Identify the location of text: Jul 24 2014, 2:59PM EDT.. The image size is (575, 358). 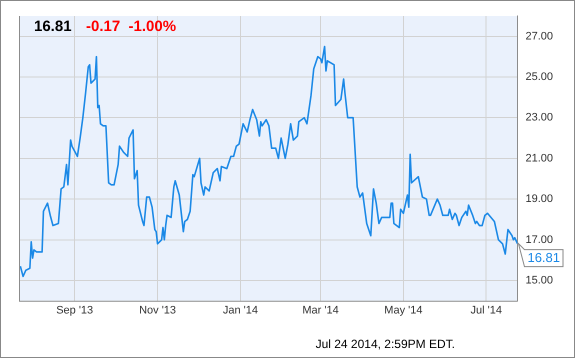
(385, 344).